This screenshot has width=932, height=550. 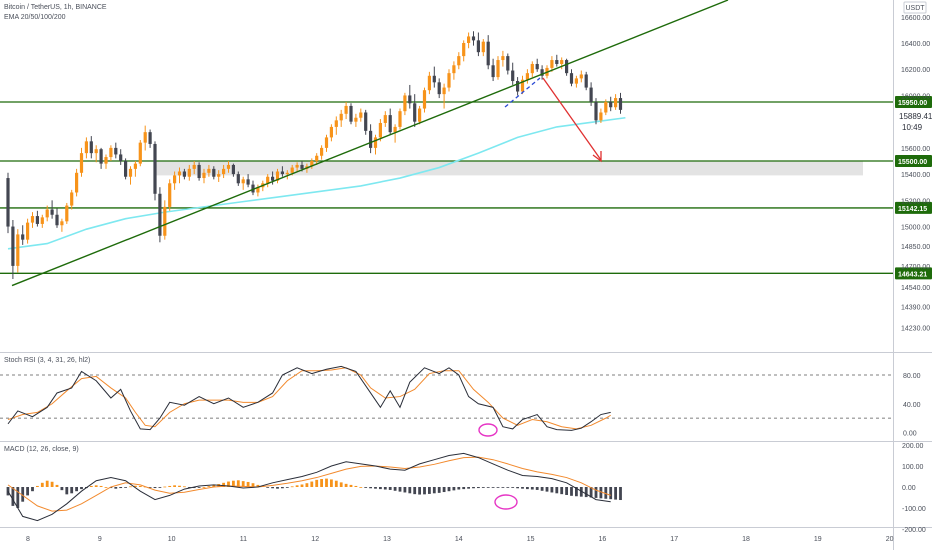 What do you see at coordinates (315, 539) in the screenshot?
I see `time-tick-label: 12` at bounding box center [315, 539].